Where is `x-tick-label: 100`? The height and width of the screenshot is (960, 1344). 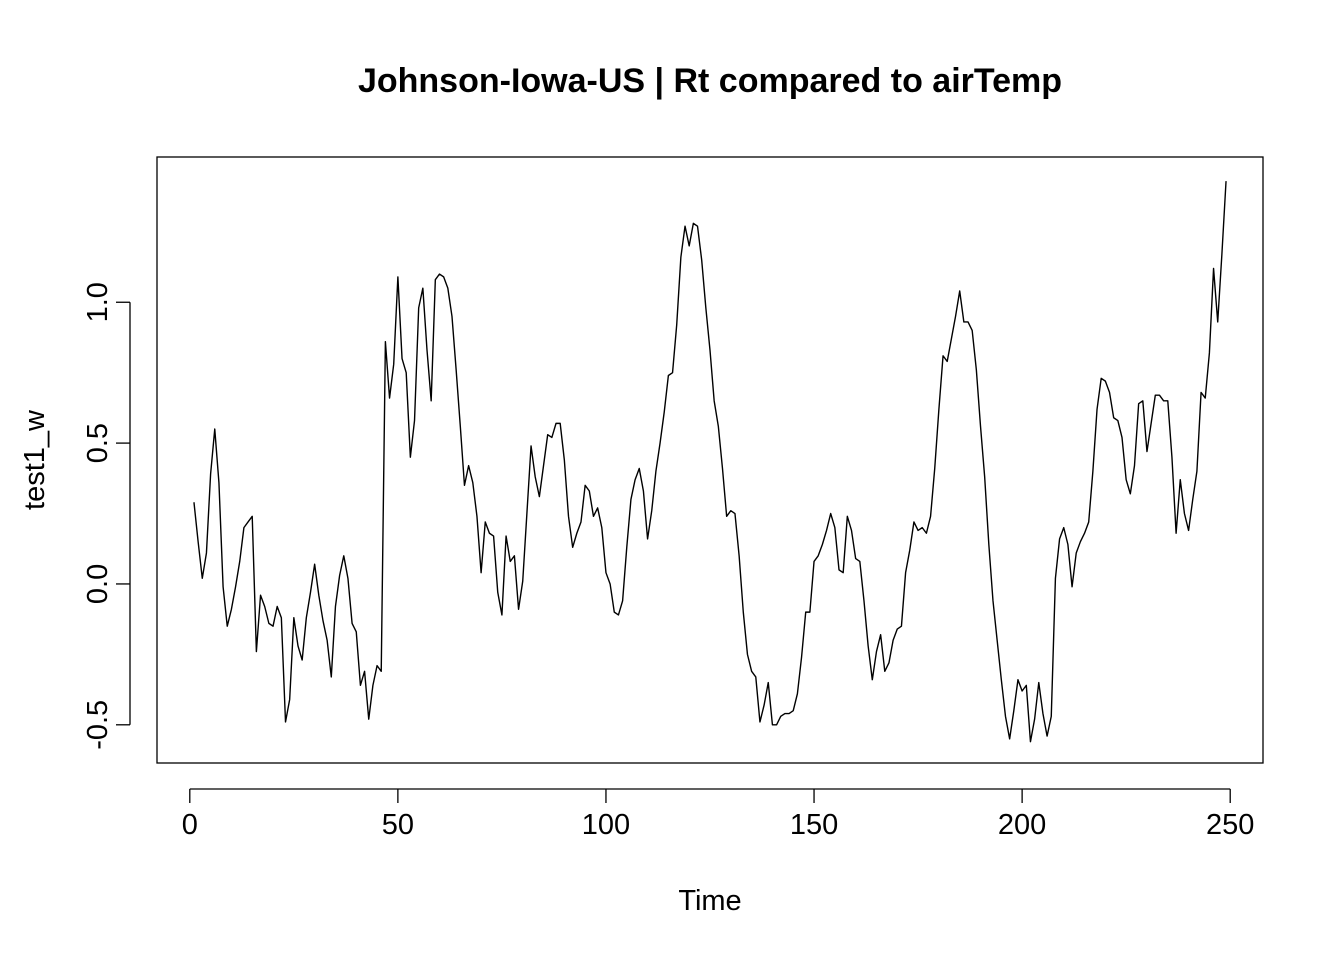
x-tick-label: 100 is located at coordinates (606, 825).